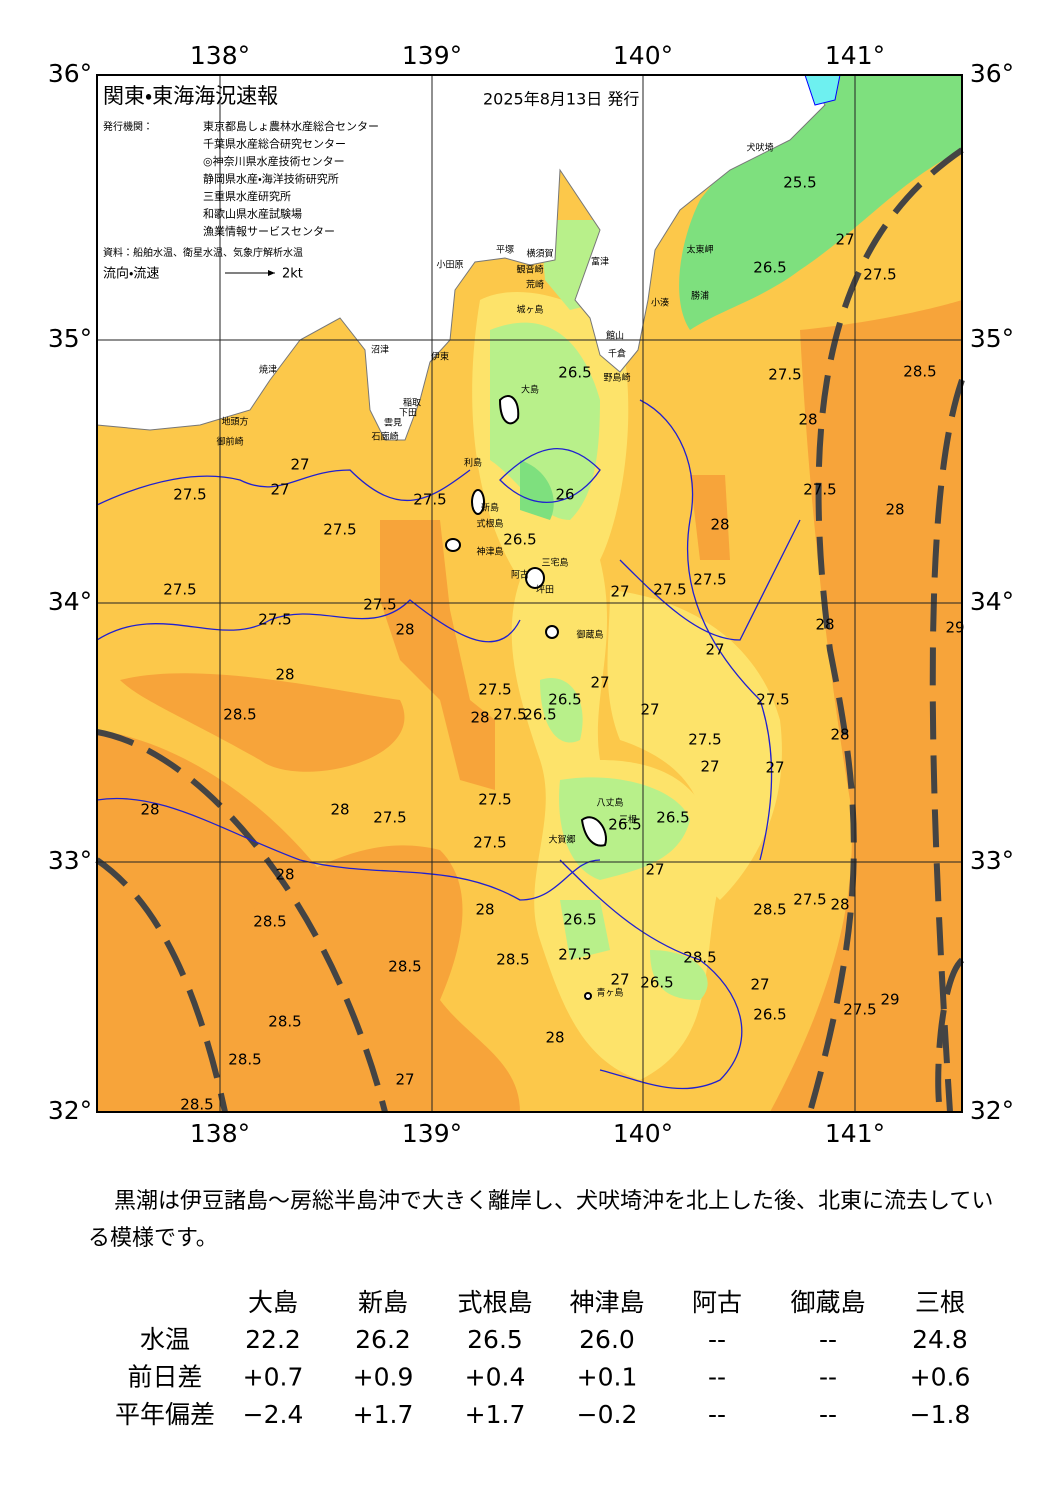 The image size is (1064, 1505). What do you see at coordinates (700, 296) in the screenshot?
I see `place-name: 勝浦` at bounding box center [700, 296].